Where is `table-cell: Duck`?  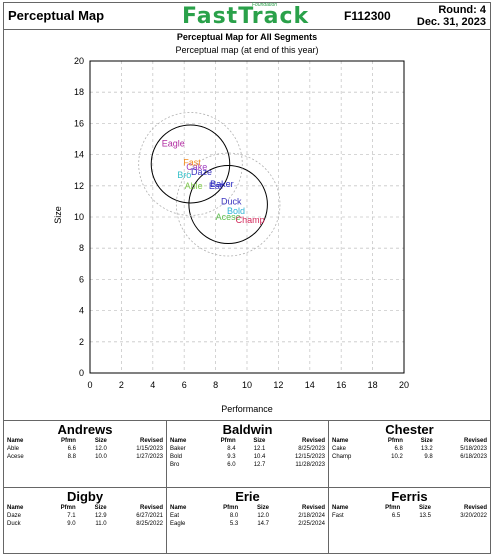
table-cell: Duck is located at coordinates (14, 524).